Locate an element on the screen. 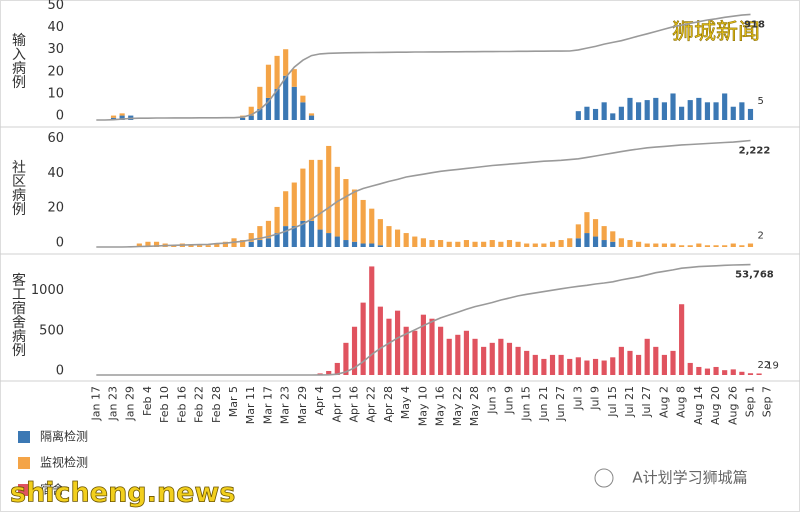  value-label: 19 is located at coordinates (772, 365).